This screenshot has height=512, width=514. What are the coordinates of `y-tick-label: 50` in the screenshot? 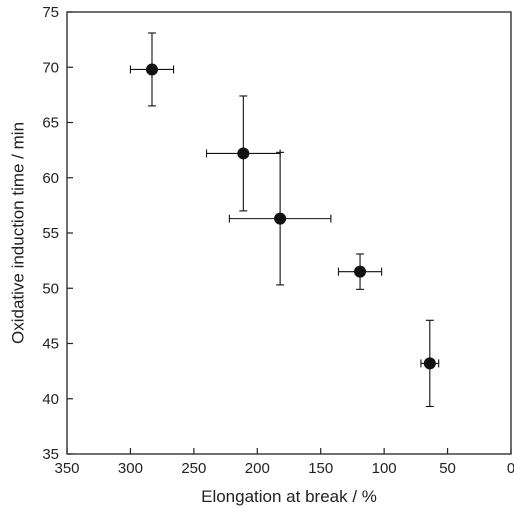 It's located at (50, 288).